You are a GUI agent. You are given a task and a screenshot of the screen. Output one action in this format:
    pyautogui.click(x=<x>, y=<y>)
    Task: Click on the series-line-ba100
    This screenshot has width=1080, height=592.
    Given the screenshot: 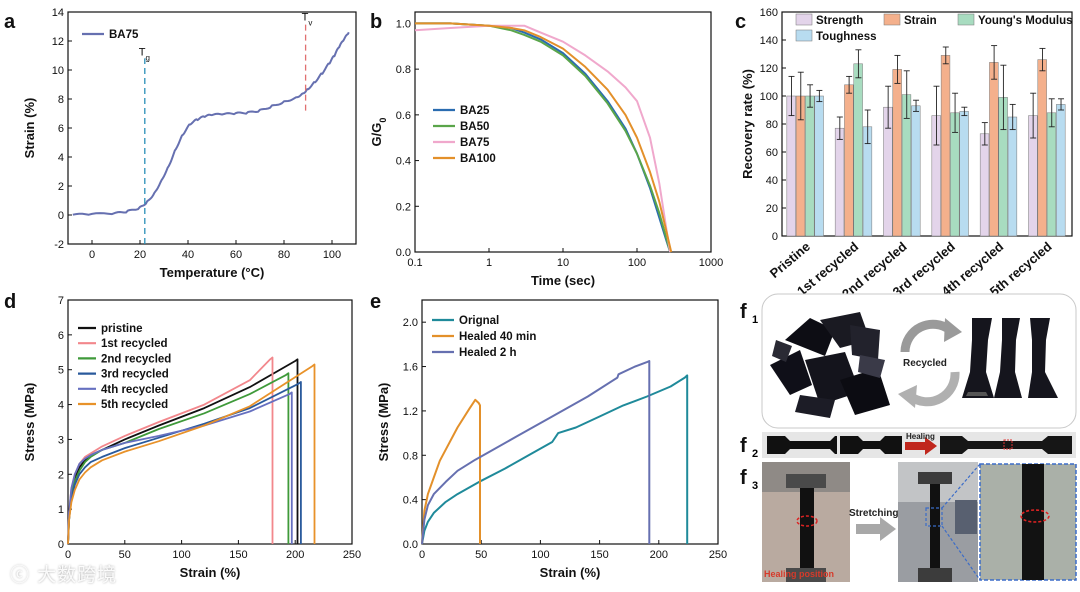 What is the action you would take?
    pyautogui.click(x=544, y=137)
    